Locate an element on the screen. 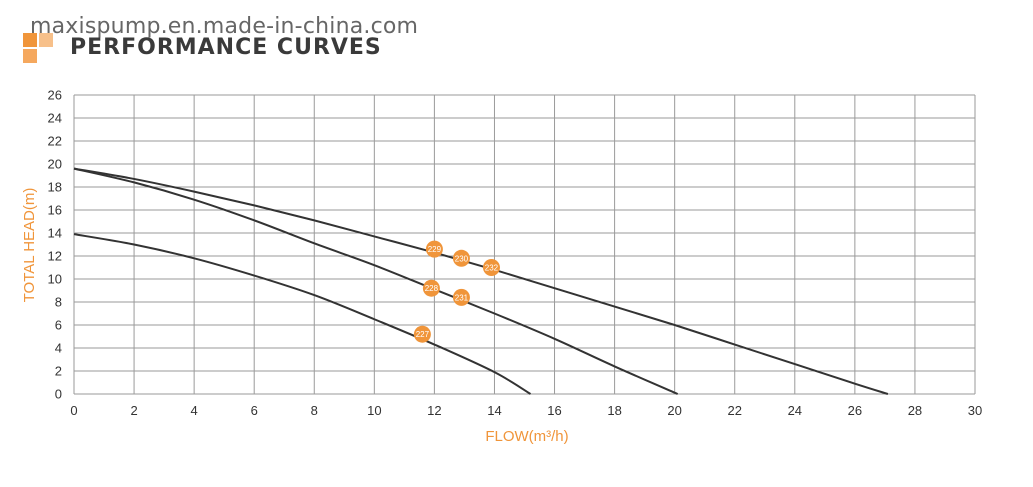 This screenshot has width=1033, height=487. y-tick-label: 24 is located at coordinates (55, 118).